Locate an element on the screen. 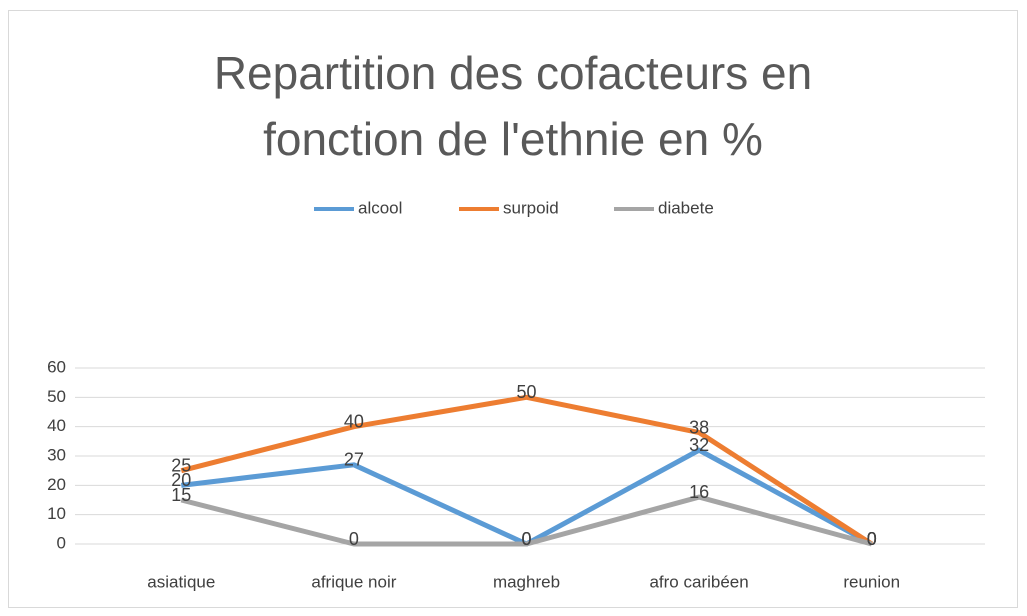 The height and width of the screenshot is (616, 1027). data-label: 20 is located at coordinates (181, 480).